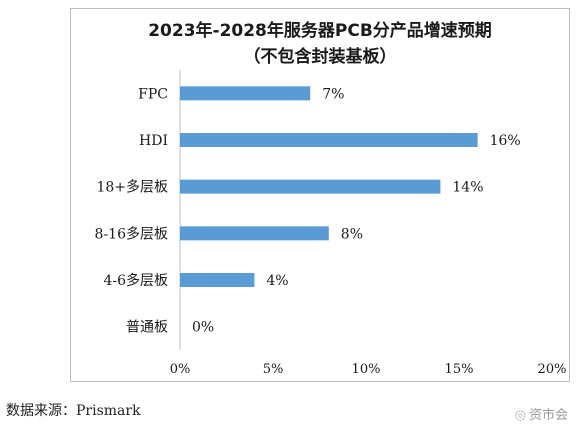 This screenshot has width=576, height=430. Describe the element at coordinates (277, 281) in the screenshot. I see `data-label: 4%` at that location.